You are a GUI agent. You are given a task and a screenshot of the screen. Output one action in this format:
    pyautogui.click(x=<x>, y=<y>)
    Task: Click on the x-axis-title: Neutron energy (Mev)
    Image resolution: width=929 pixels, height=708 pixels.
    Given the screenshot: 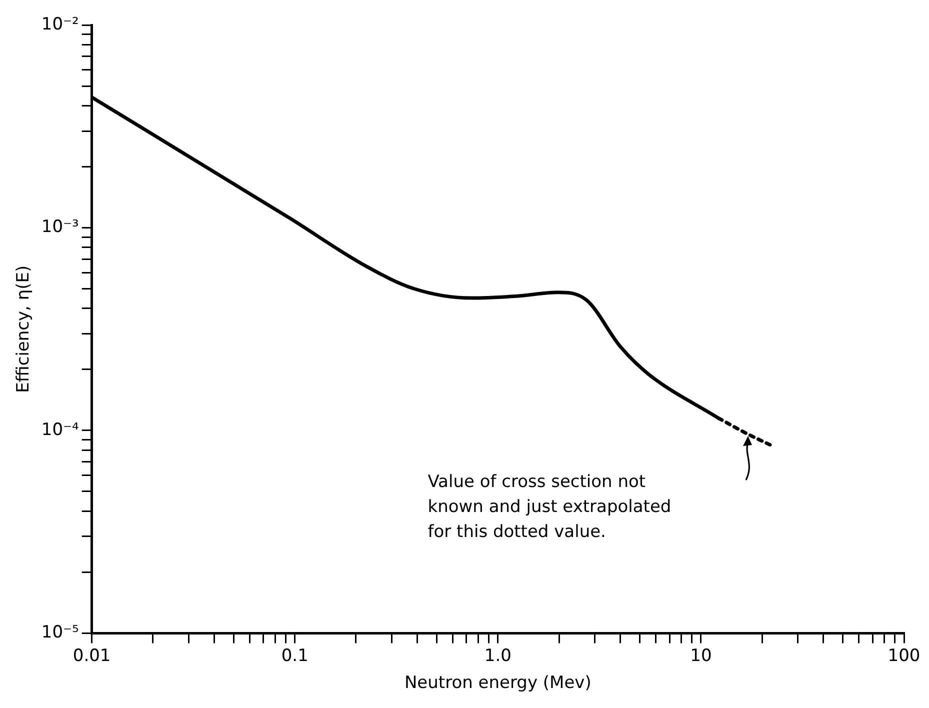 What is the action you would take?
    pyautogui.click(x=498, y=683)
    